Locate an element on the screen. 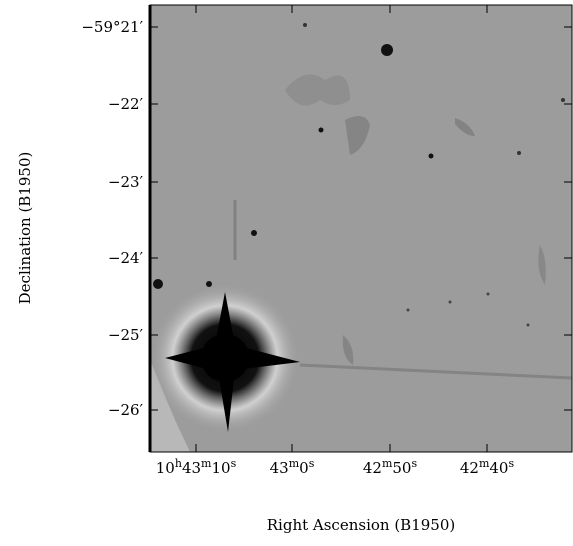 The width and height of the screenshot is (573, 546). number: 40 is located at coordinates (498, 468).